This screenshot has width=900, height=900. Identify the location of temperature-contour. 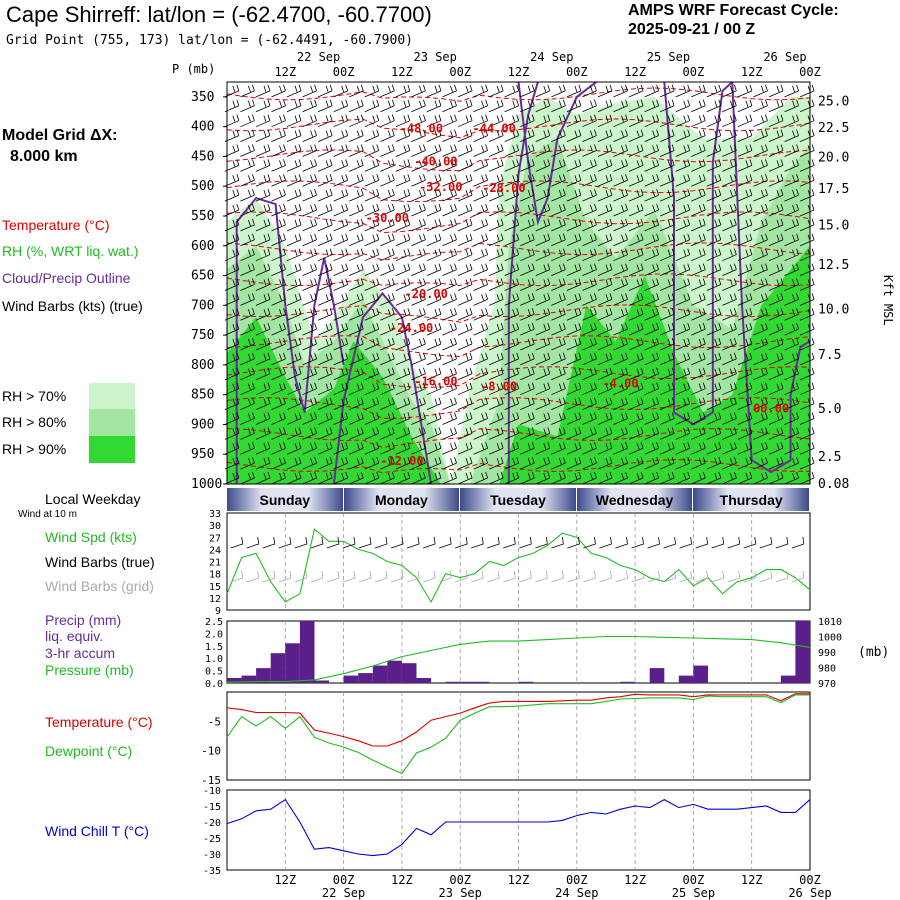
(518, 160).